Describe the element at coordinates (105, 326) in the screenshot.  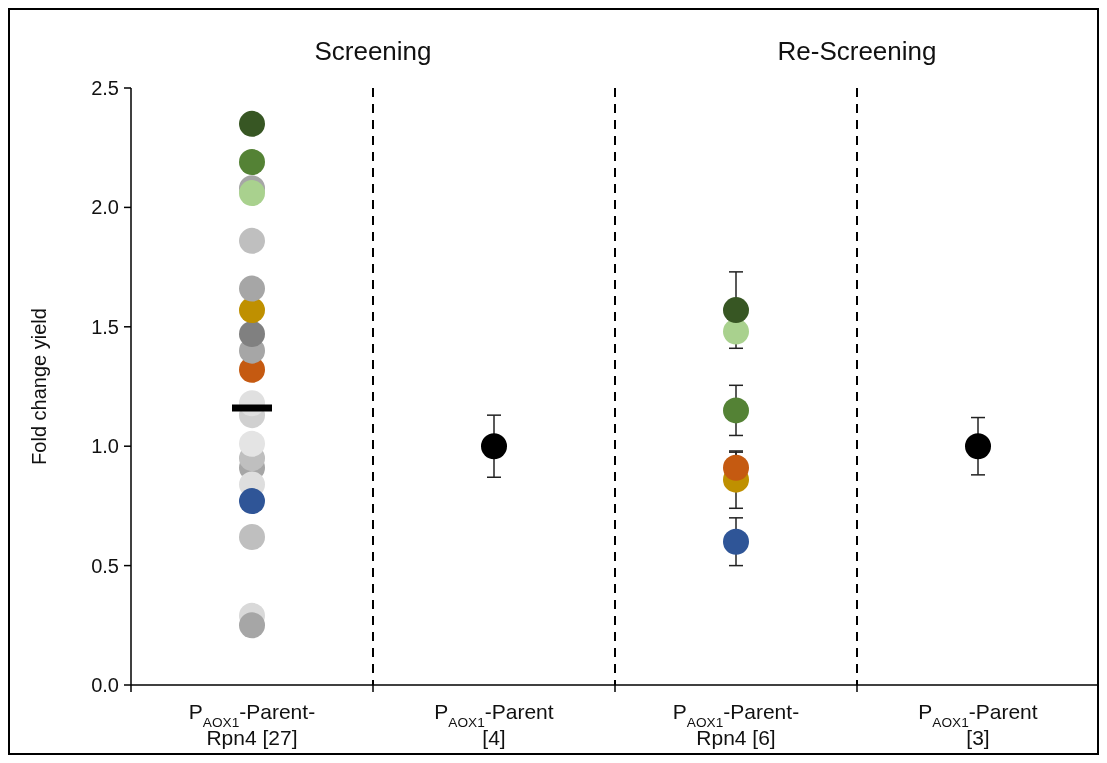
I see `y-tick-label: 1.5` at that location.